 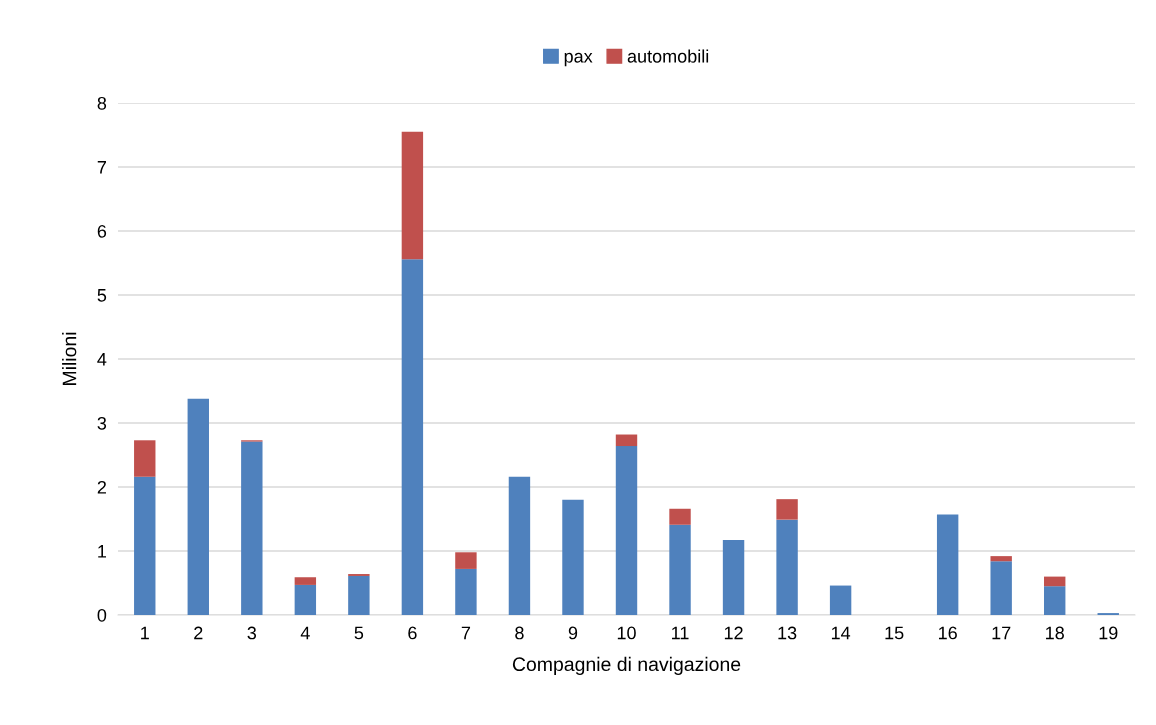 I want to click on x-tick-label: 9, so click(x=573, y=633).